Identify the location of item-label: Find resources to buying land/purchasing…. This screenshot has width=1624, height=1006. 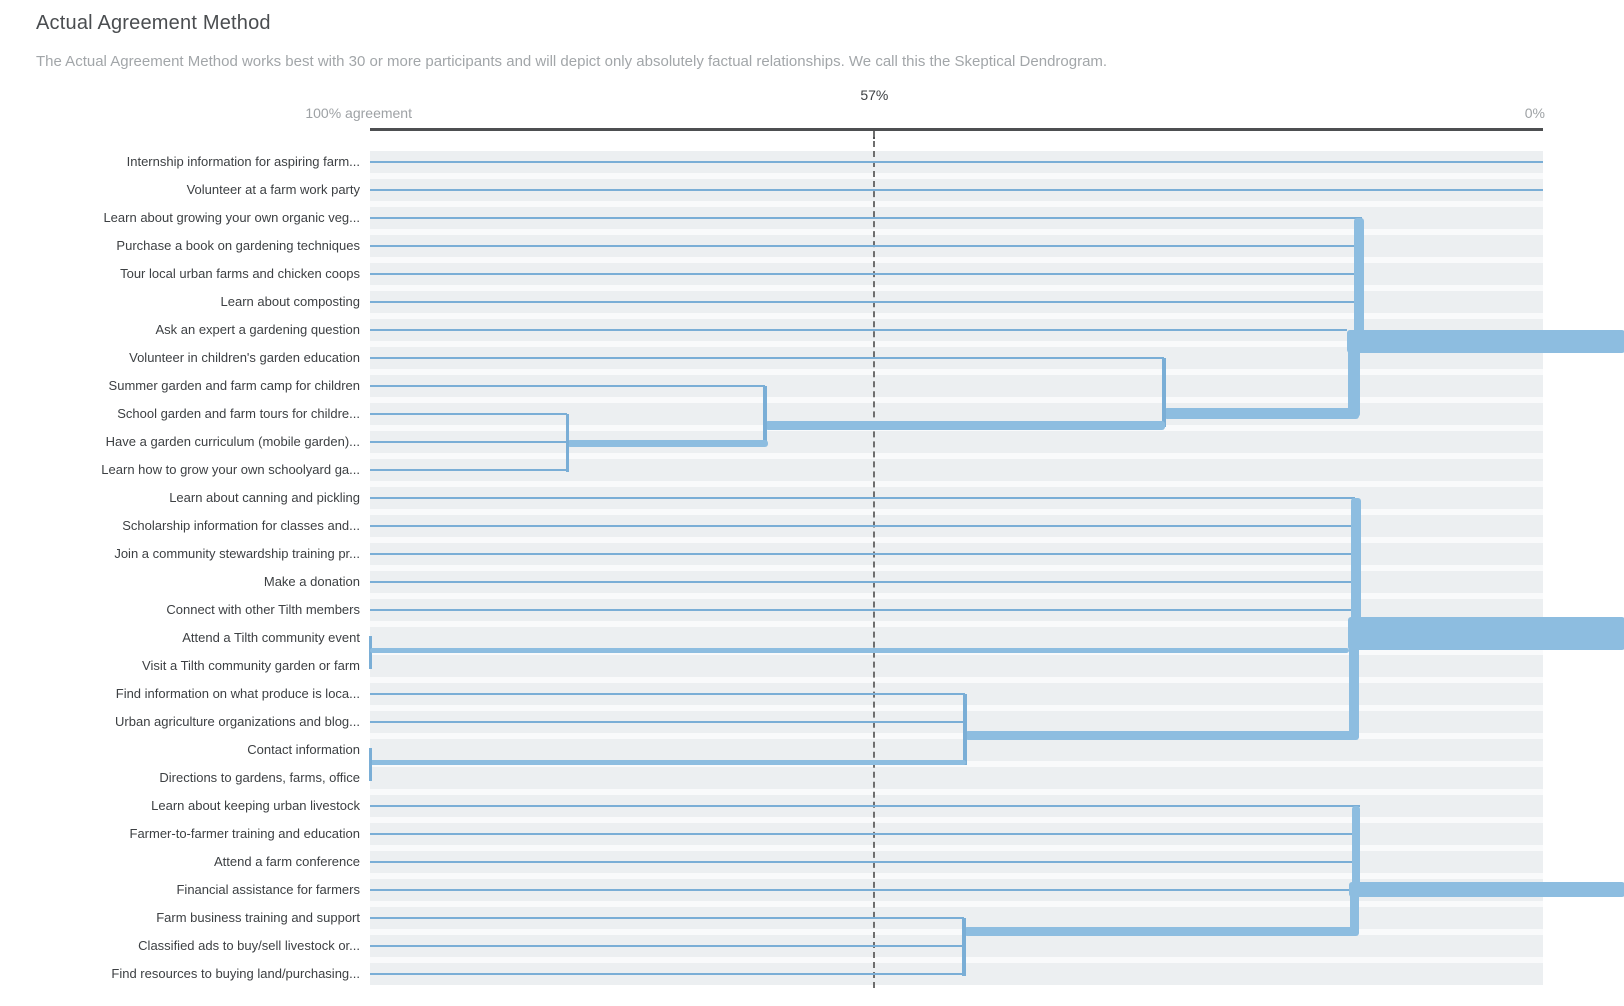
(235, 973).